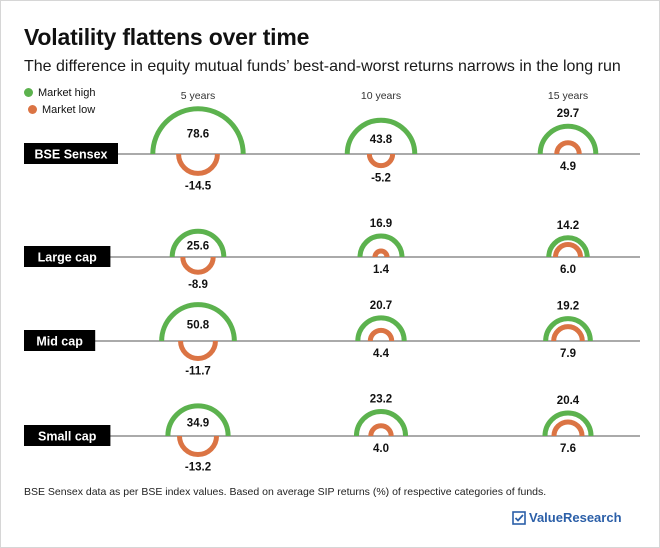 This screenshot has height=548, width=660. I want to click on market-high-label: 25.6, so click(198, 246).